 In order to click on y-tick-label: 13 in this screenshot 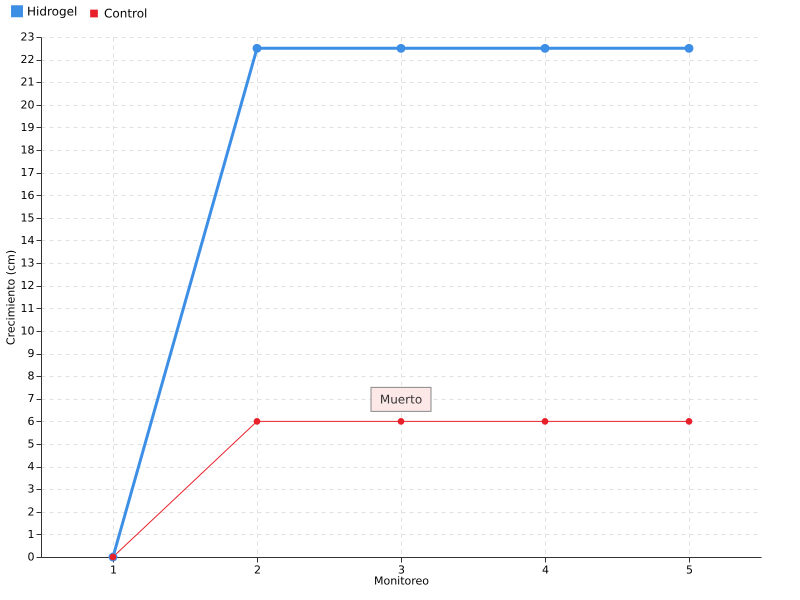, I will do `click(27, 263)`.